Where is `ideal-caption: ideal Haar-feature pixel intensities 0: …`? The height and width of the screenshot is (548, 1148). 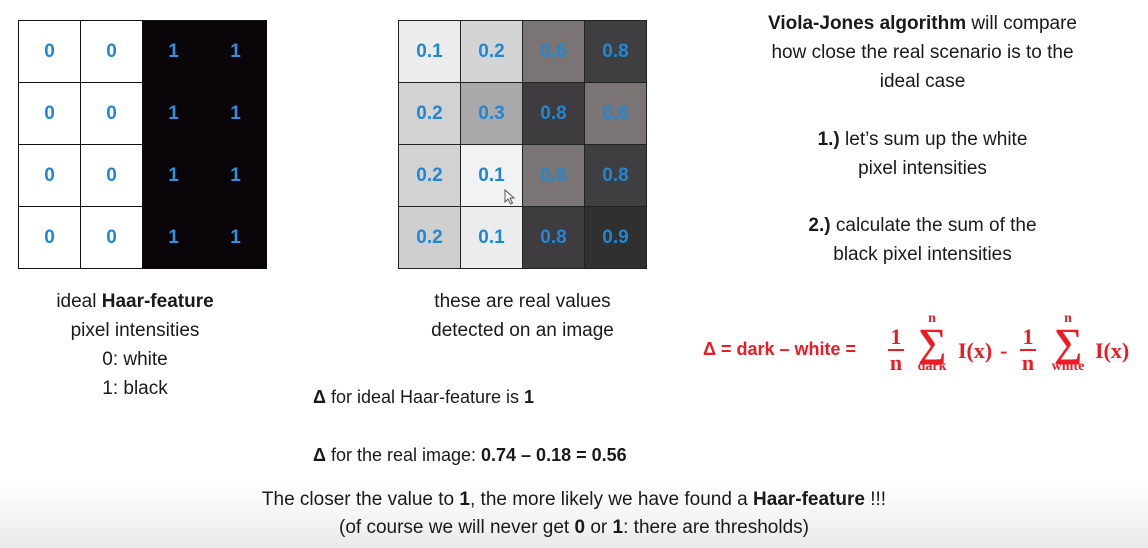
ideal-caption: ideal Haar-feature pixel intensities 0: … is located at coordinates (135, 345).